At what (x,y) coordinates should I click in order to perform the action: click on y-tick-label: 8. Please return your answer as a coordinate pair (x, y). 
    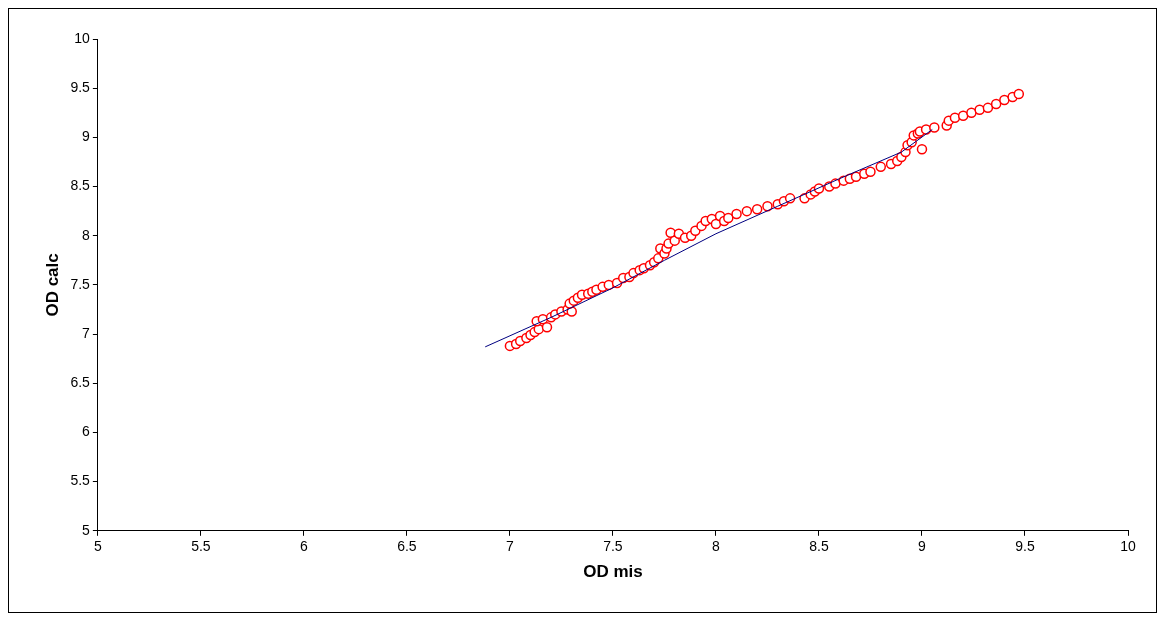
    Looking at the image, I should click on (86, 234).